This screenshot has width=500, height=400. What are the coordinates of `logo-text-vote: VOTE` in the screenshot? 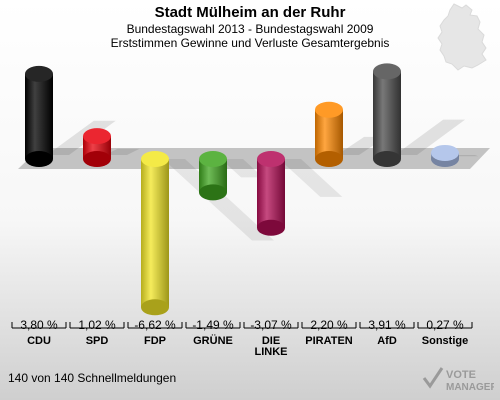 It's located at (461, 375).